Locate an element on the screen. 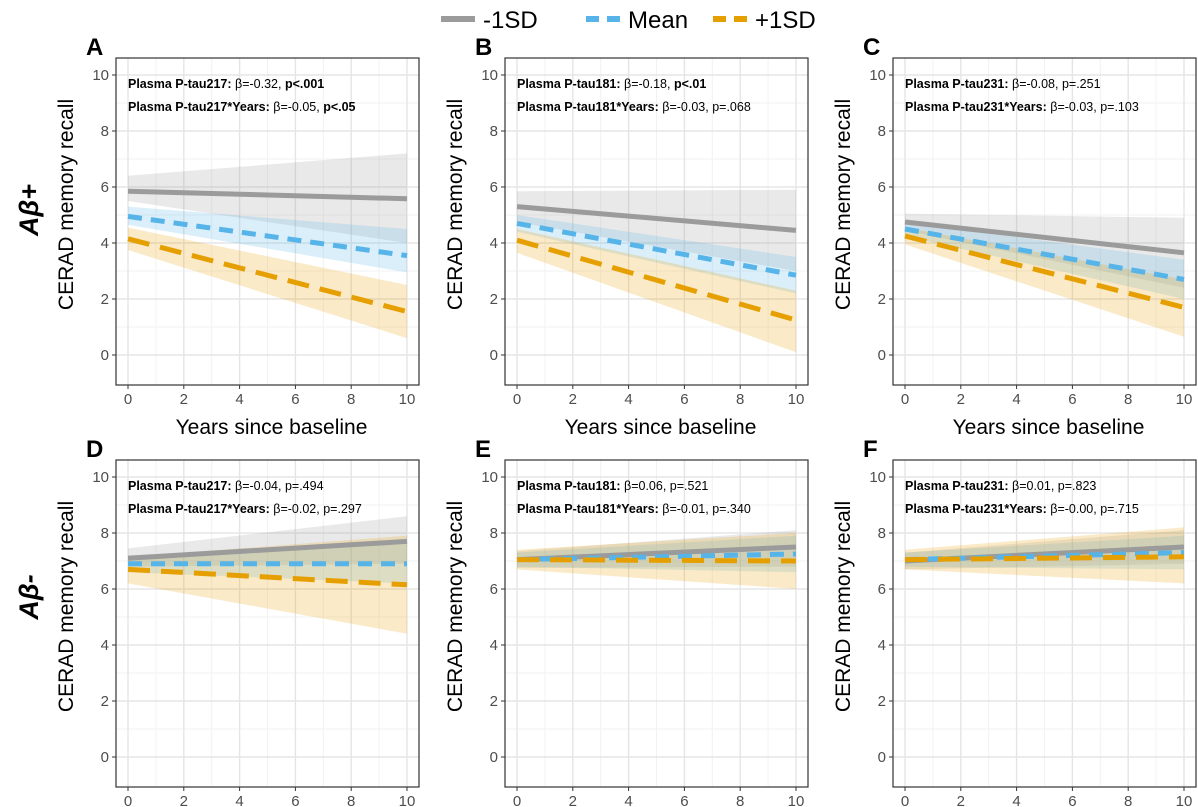 The width and height of the screenshot is (1198, 807). stat-annotation: Plasma P-tau231*Years: β=-0.03, p=.103 is located at coordinates (1022, 107).